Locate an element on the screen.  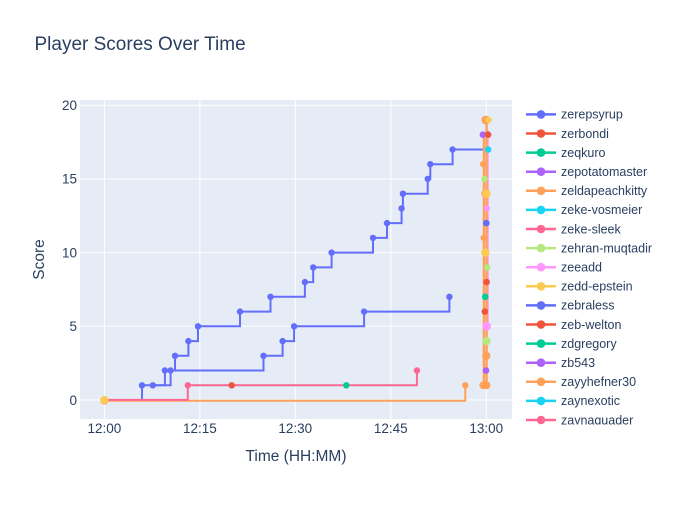
svg-text: 12:15 is located at coordinates (200, 428).